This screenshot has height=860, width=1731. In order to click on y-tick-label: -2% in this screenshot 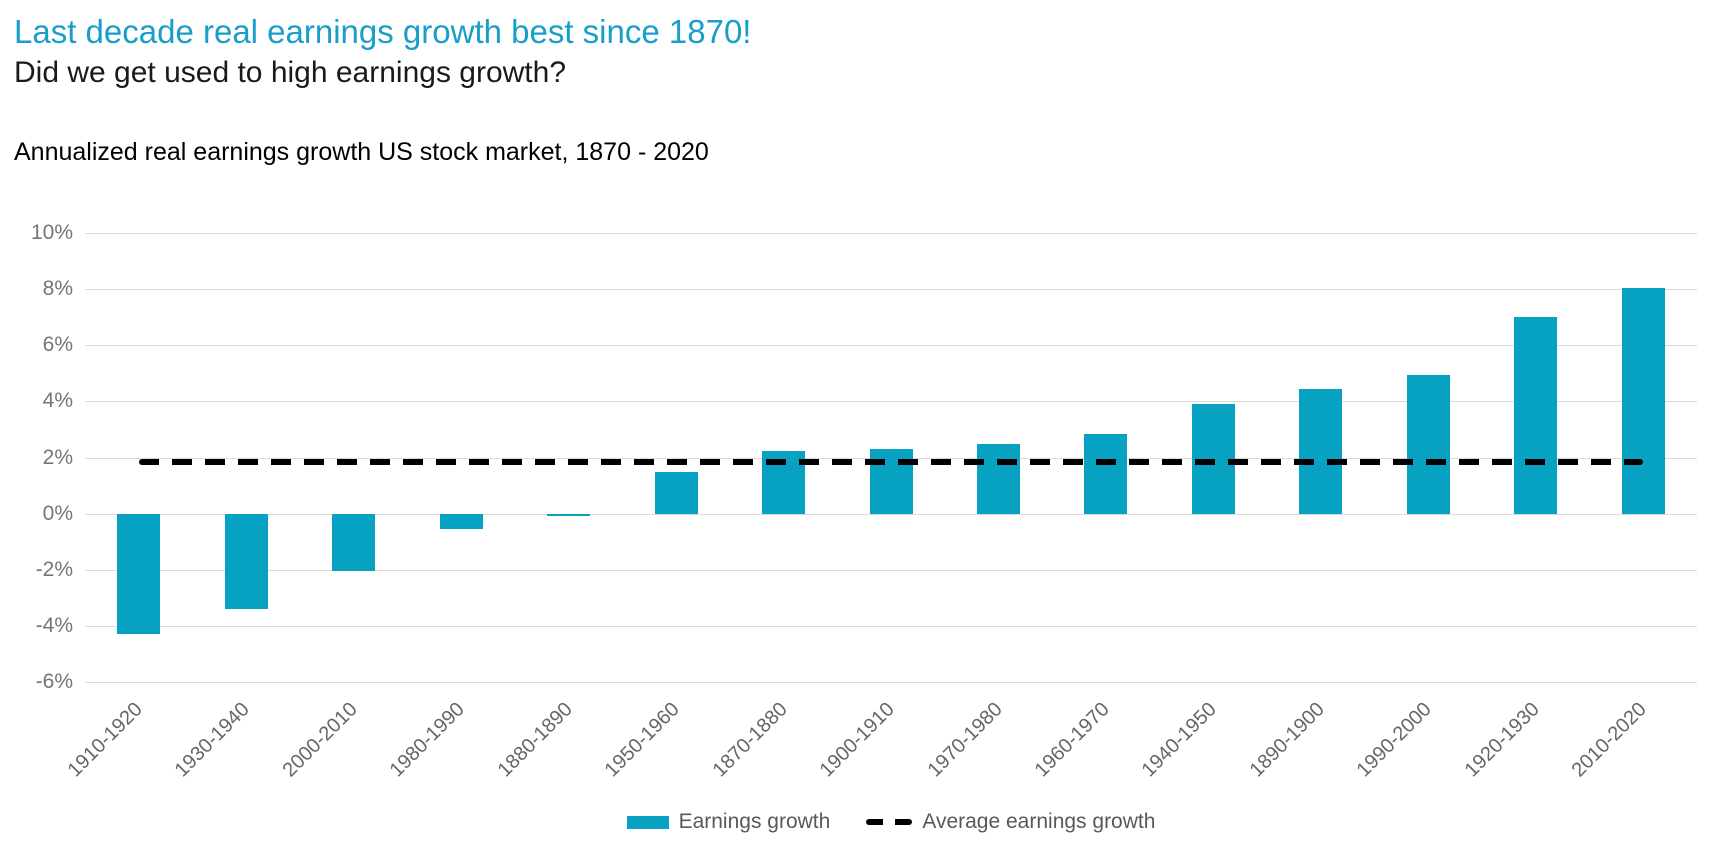, I will do `click(54, 569)`.